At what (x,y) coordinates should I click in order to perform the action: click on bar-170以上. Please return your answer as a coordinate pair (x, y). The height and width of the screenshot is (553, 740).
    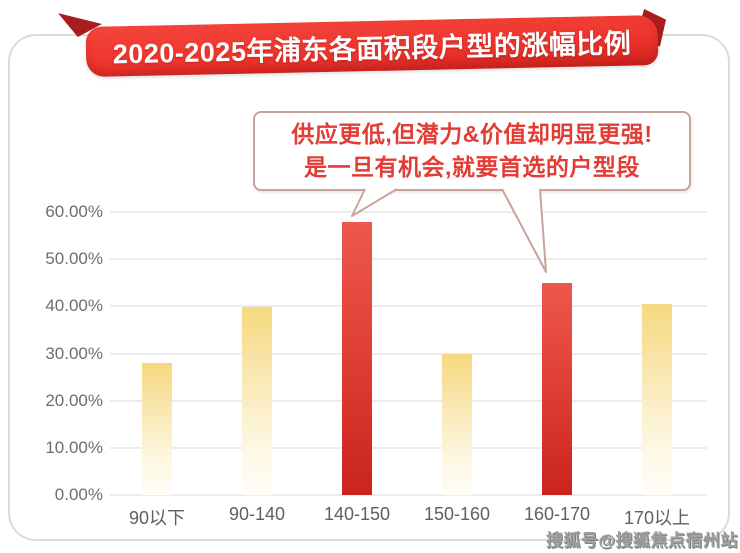
    Looking at the image, I should click on (657, 399).